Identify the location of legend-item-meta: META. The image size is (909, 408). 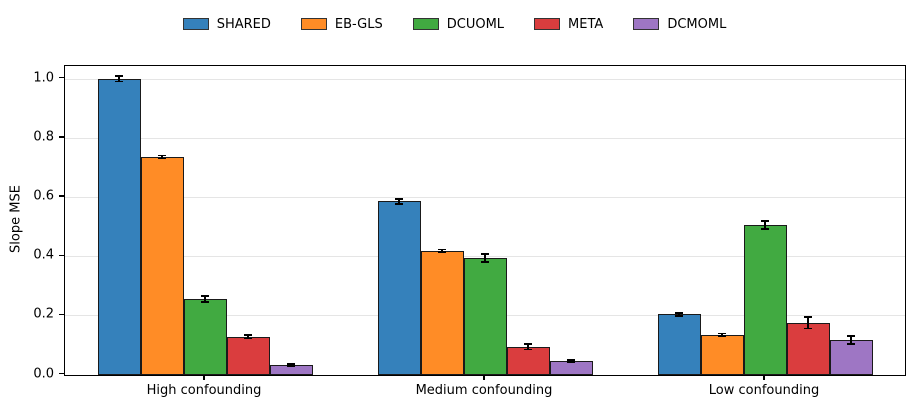
(568, 24).